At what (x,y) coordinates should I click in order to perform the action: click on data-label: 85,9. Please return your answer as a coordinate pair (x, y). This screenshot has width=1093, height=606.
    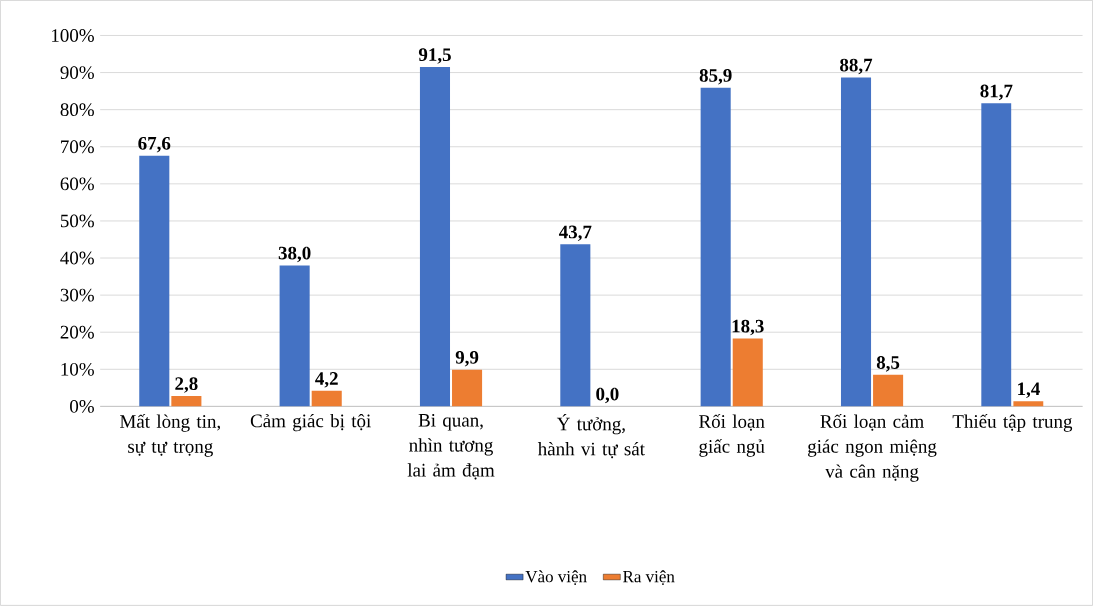
    Looking at the image, I should click on (715, 77).